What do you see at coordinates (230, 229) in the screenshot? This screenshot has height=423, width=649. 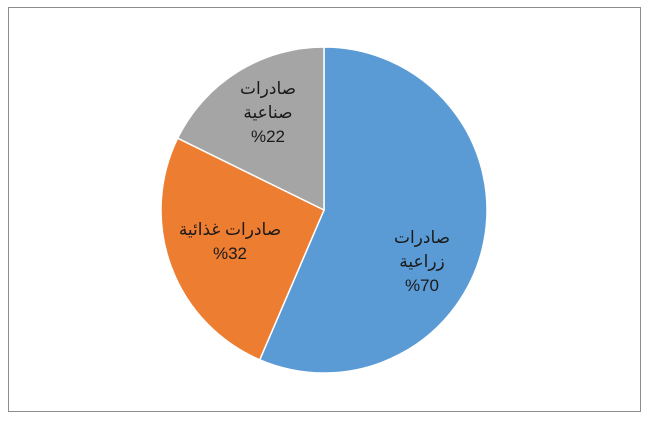 I see `category-label: صادرات غذائية` at bounding box center [230, 229].